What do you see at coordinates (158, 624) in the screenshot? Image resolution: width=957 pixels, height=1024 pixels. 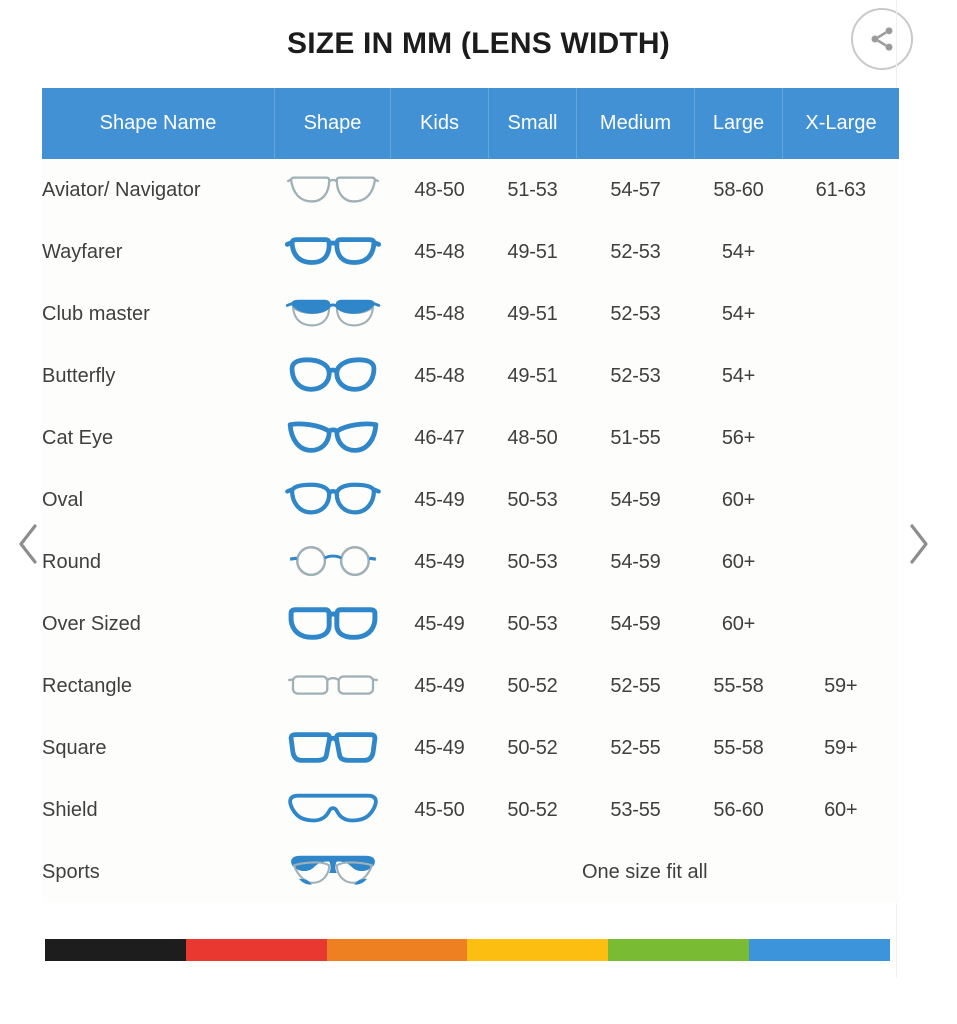 I see `cell-shape-name: Over Sized` at bounding box center [158, 624].